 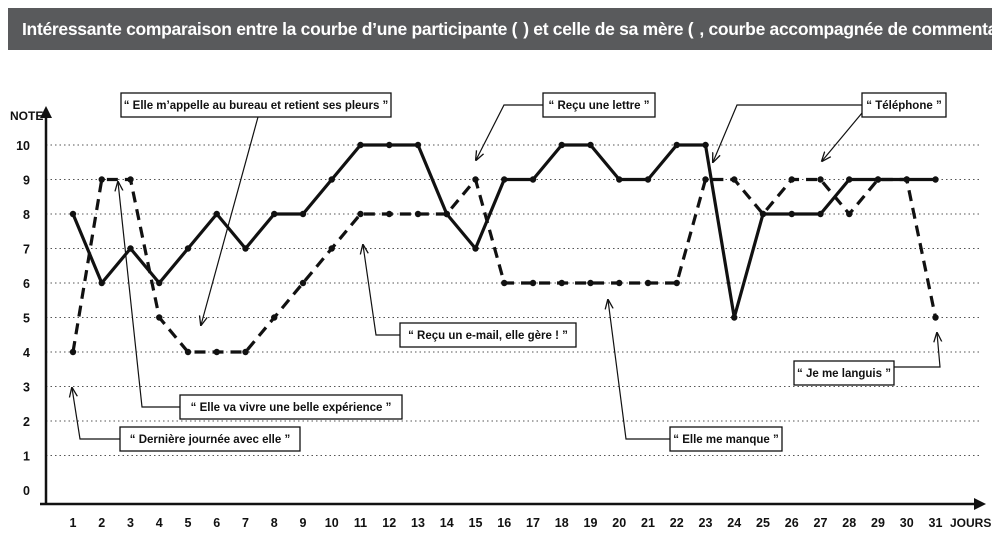 I want to click on x-tick-label: 22, so click(x=677, y=523).